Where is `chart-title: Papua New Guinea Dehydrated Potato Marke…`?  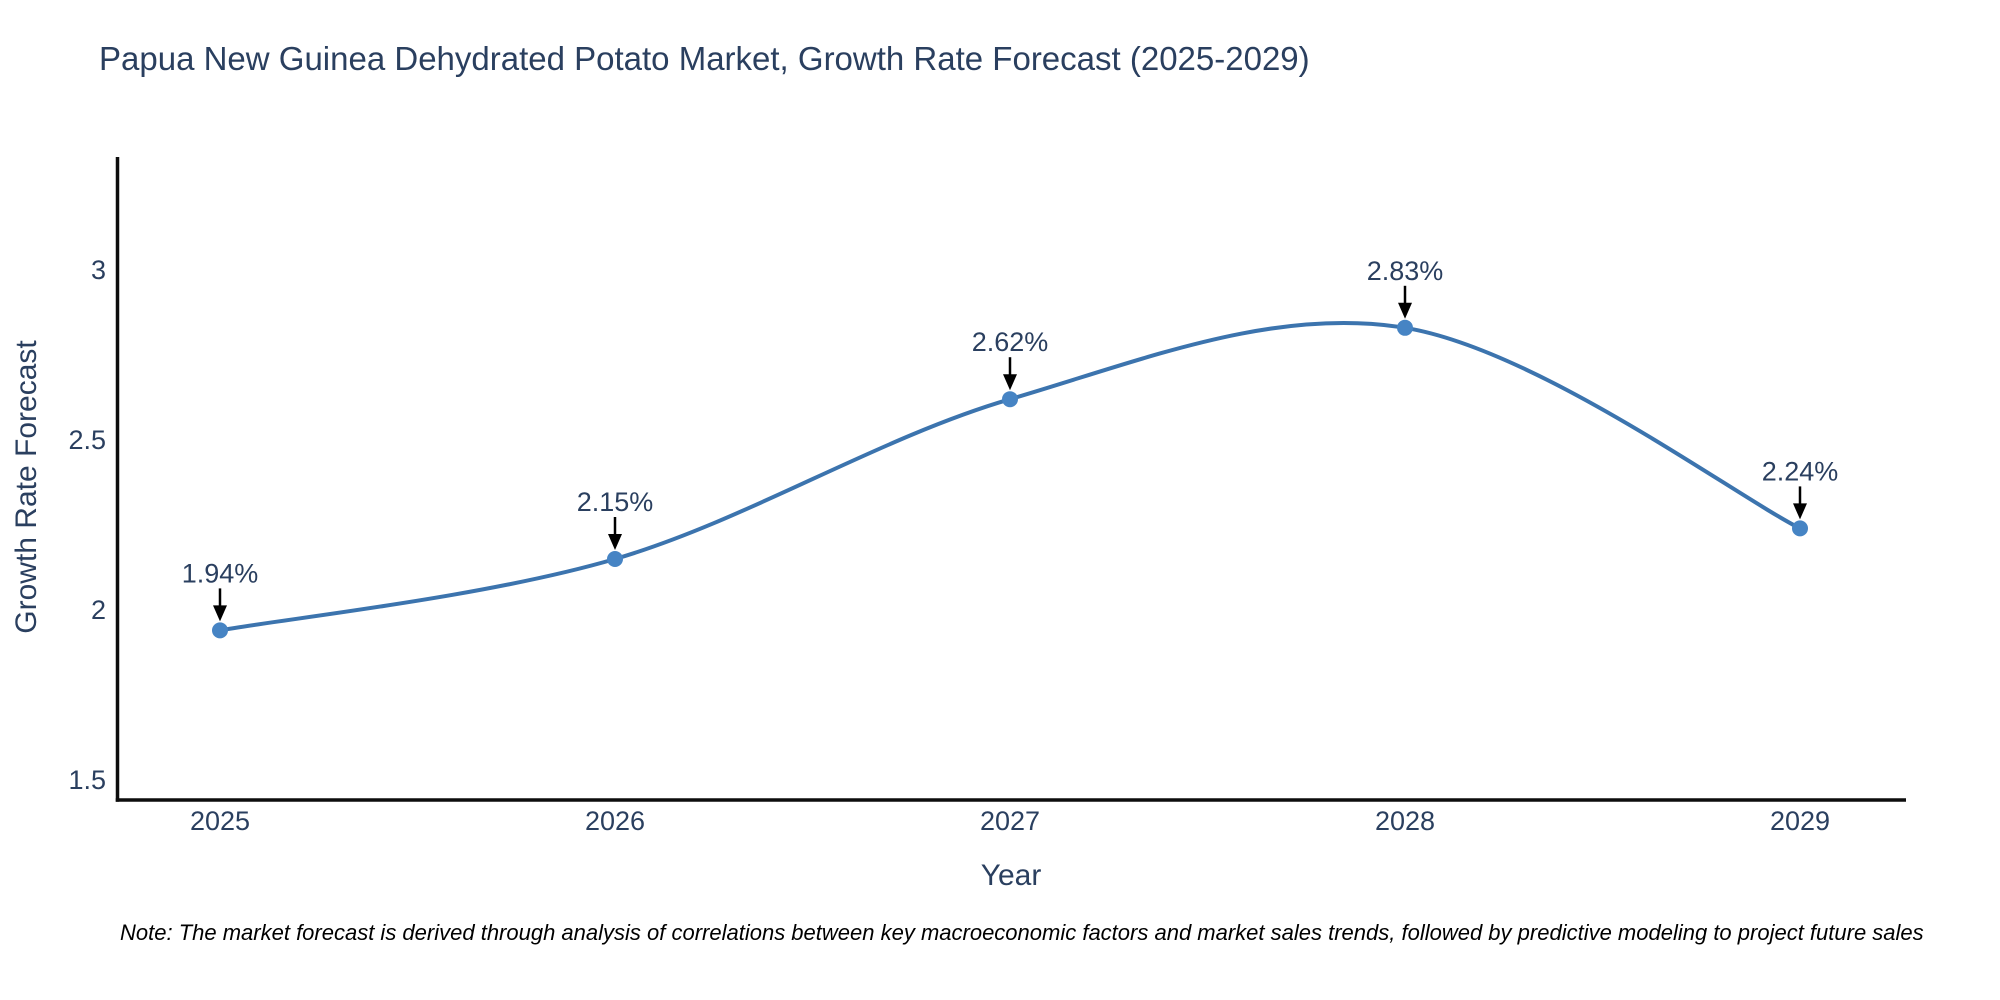 chart-title: Papua New Guinea Dehydrated Potato Marke… is located at coordinates (704, 58).